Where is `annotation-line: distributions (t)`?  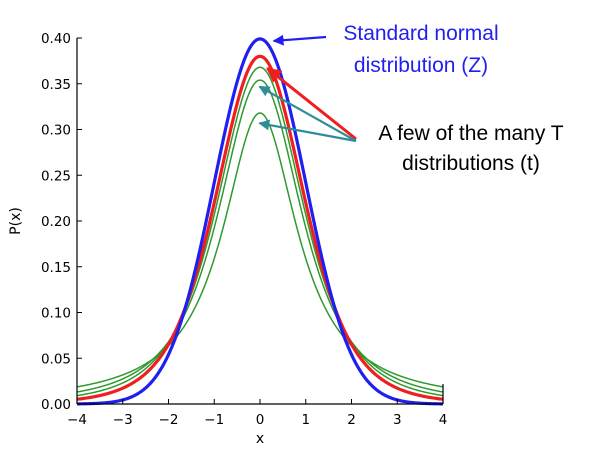 annotation-line: distributions (t) is located at coordinates (471, 163).